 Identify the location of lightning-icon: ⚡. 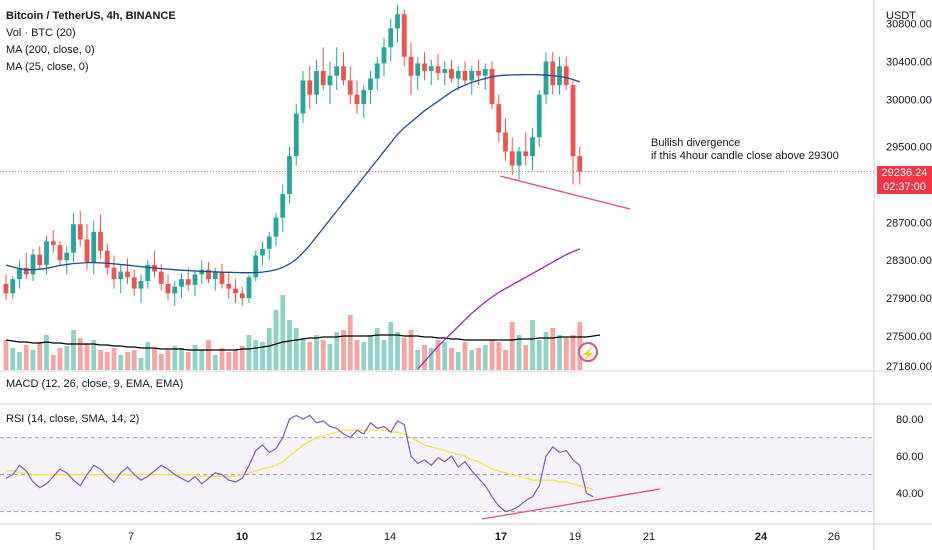
(588, 352).